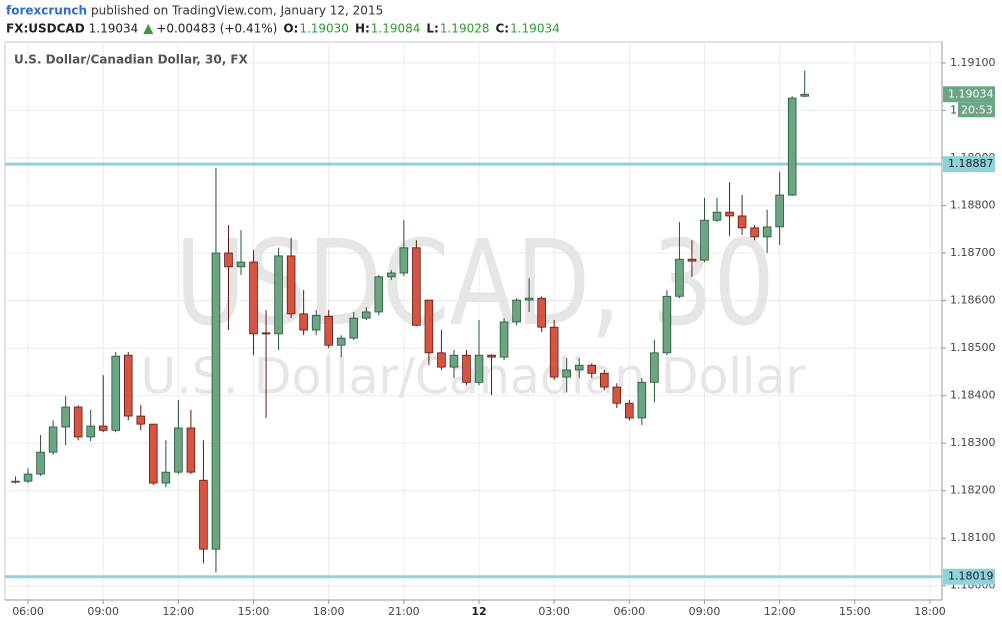 This screenshot has width=1002, height=630. What do you see at coordinates (973, 252) in the screenshot?
I see `y-tick-label: 1.18700` at bounding box center [973, 252].